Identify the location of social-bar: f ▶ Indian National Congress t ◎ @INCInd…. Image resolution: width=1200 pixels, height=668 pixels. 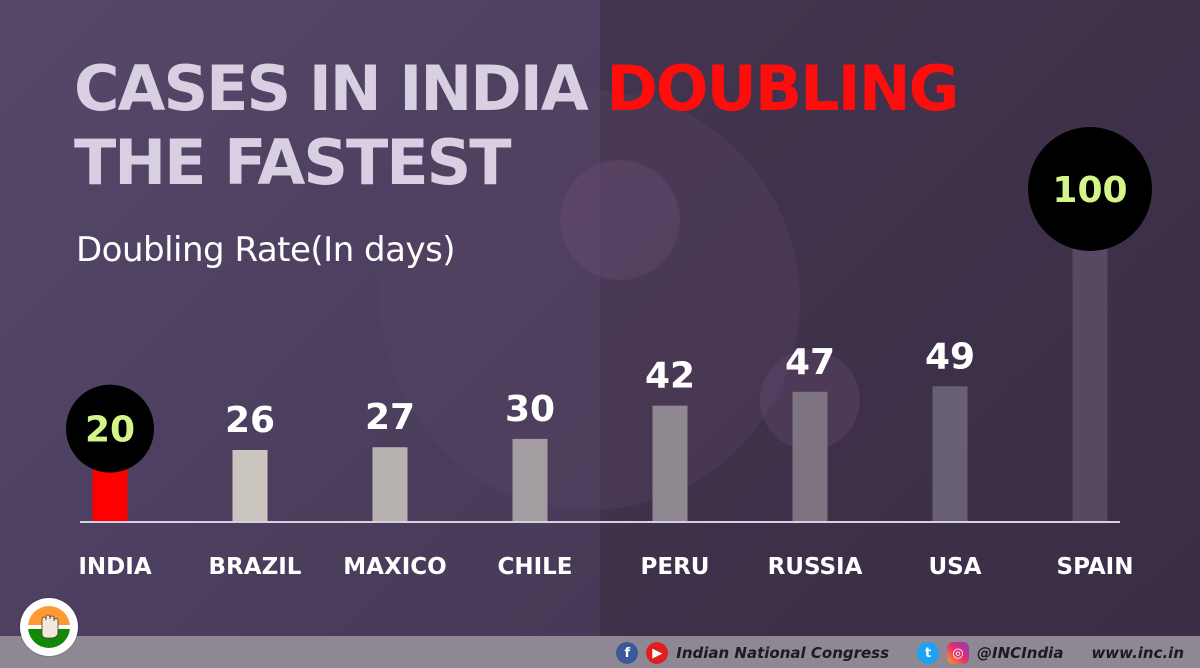
(900, 653).